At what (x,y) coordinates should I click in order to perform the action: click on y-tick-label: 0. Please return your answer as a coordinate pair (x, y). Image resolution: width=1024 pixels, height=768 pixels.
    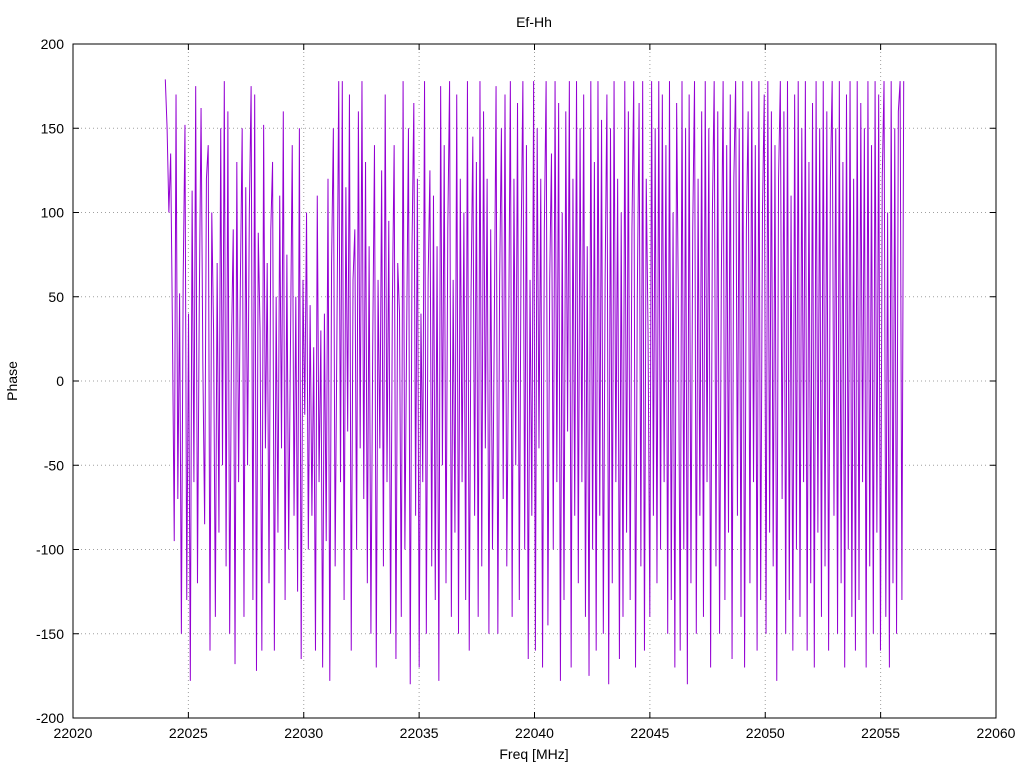
    Looking at the image, I should click on (60, 381).